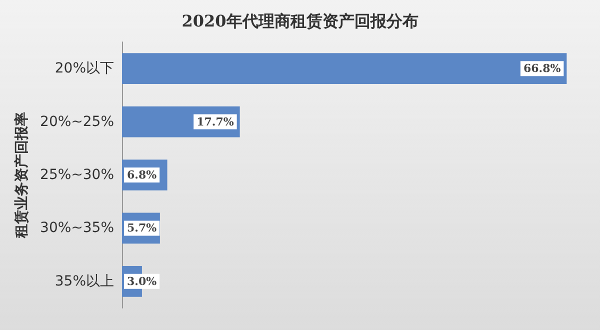 Image resolution: width=600 pixels, height=330 pixels. Describe the element at coordinates (142, 175) in the screenshot. I see `data-label: 6.8%` at that location.